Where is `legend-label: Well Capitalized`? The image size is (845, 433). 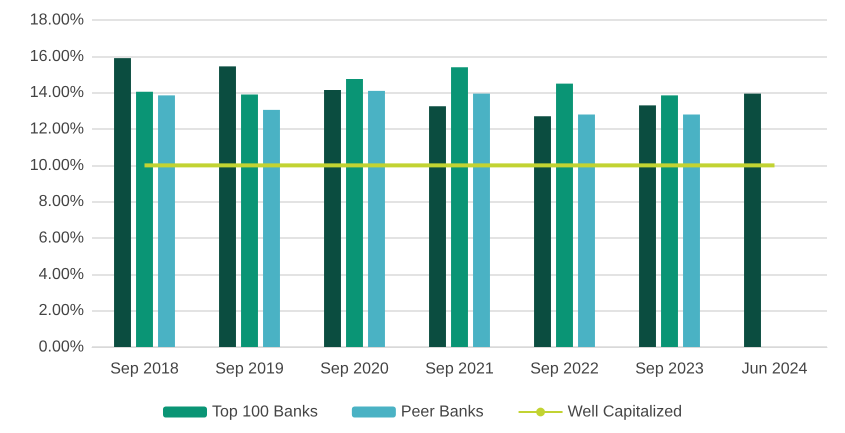 legend-label: Well Capitalized is located at coordinates (625, 412).